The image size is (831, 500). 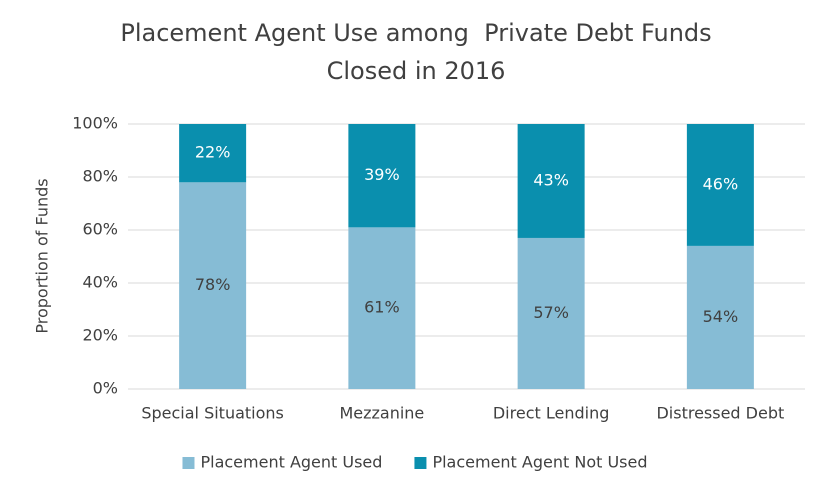 What do you see at coordinates (100, 229) in the screenshot?
I see `y-tick-label: 60%` at bounding box center [100, 229].